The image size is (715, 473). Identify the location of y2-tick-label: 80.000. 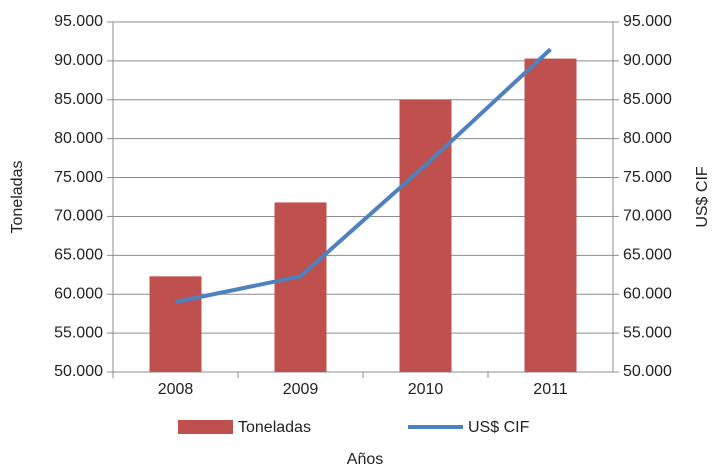
(647, 138).